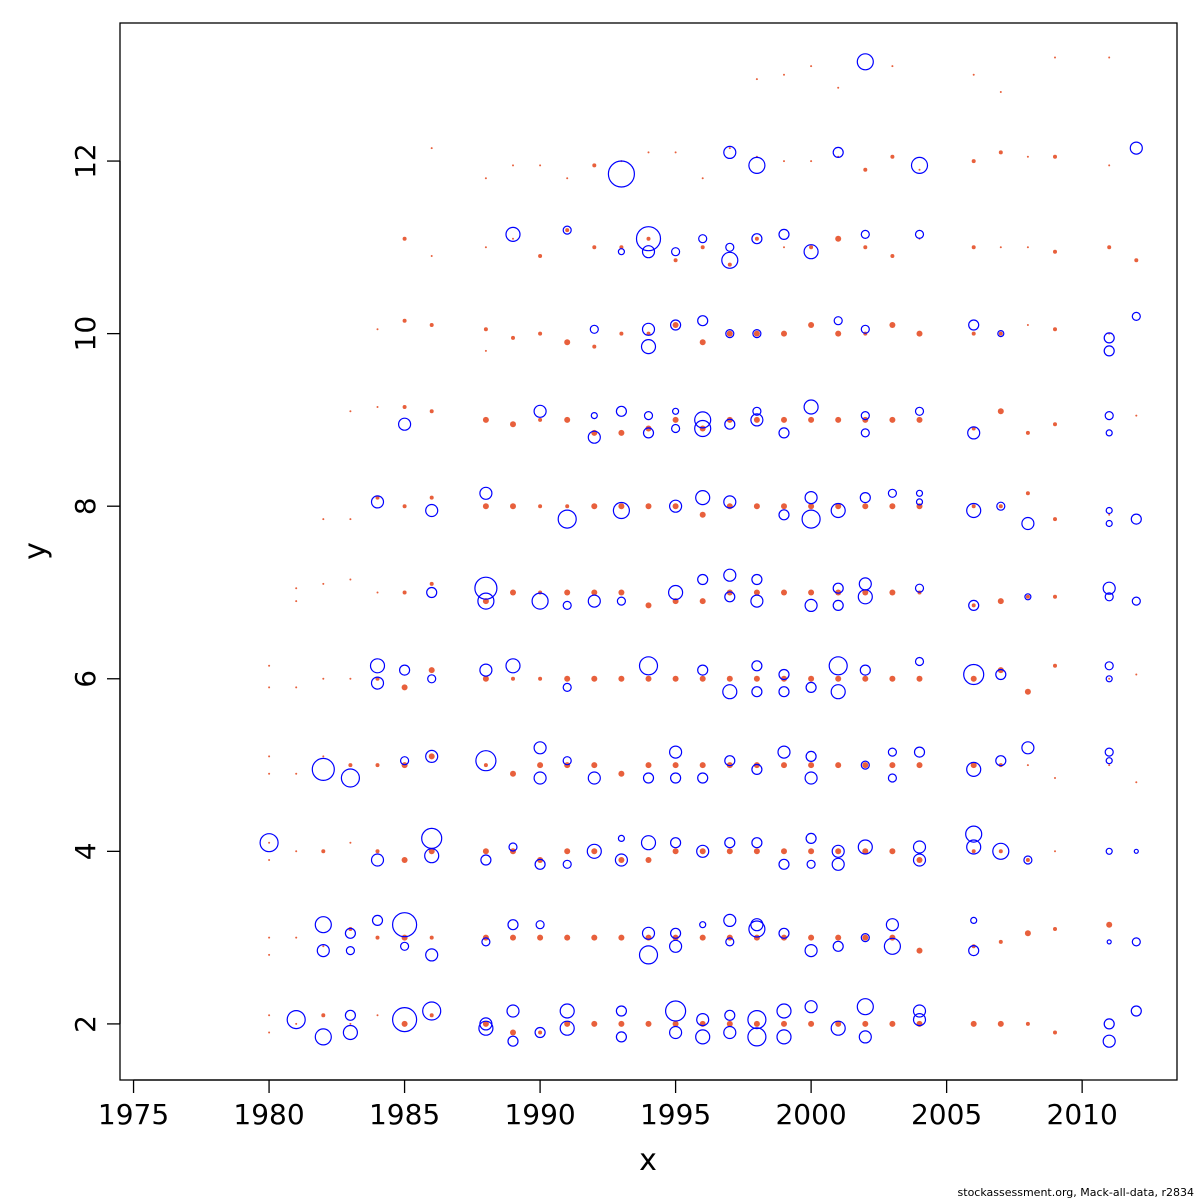 The height and width of the screenshot is (1200, 1200). Describe the element at coordinates (35, 551) in the screenshot. I see `y-axis-title: y` at that location.